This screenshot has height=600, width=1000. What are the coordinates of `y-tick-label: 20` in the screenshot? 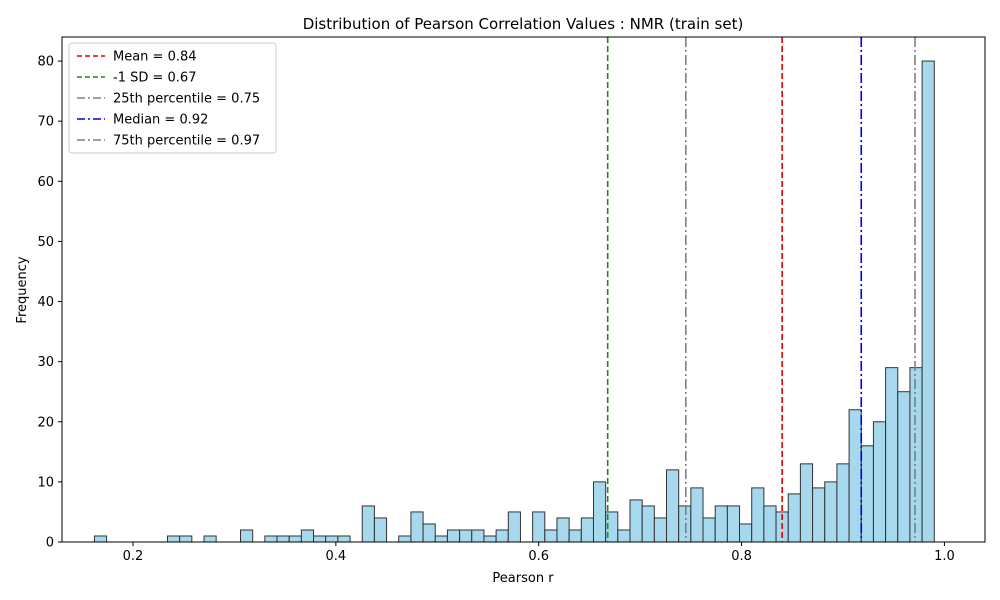 It's located at (45, 422).